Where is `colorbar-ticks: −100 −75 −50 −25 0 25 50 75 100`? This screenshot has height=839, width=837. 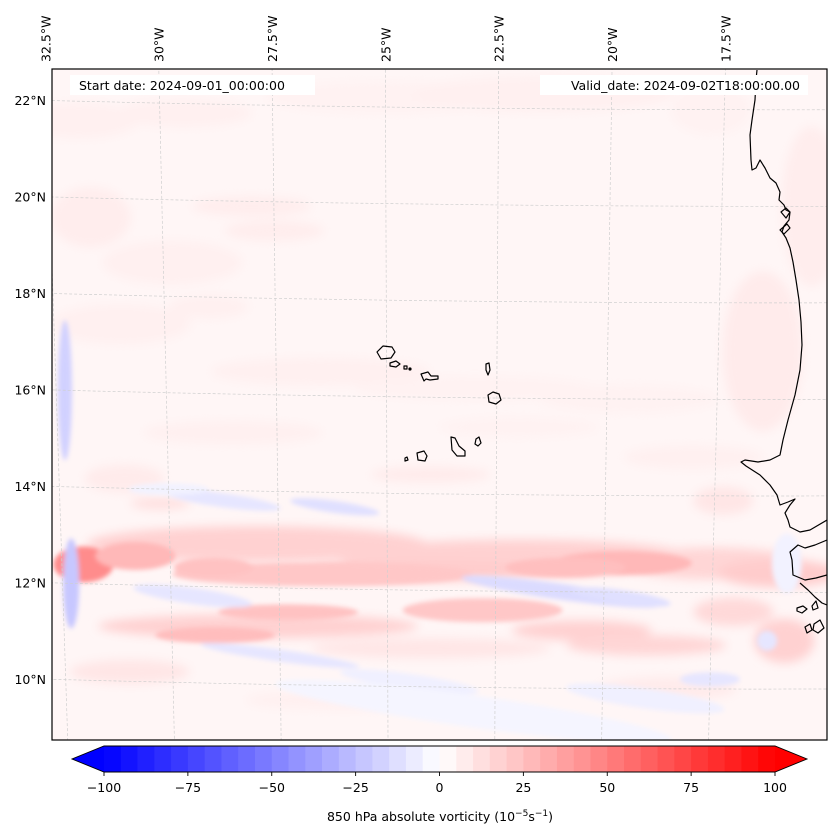 colorbar-ticks: −100 −75 −50 −25 0 25 50 75 100 is located at coordinates (437, 783).